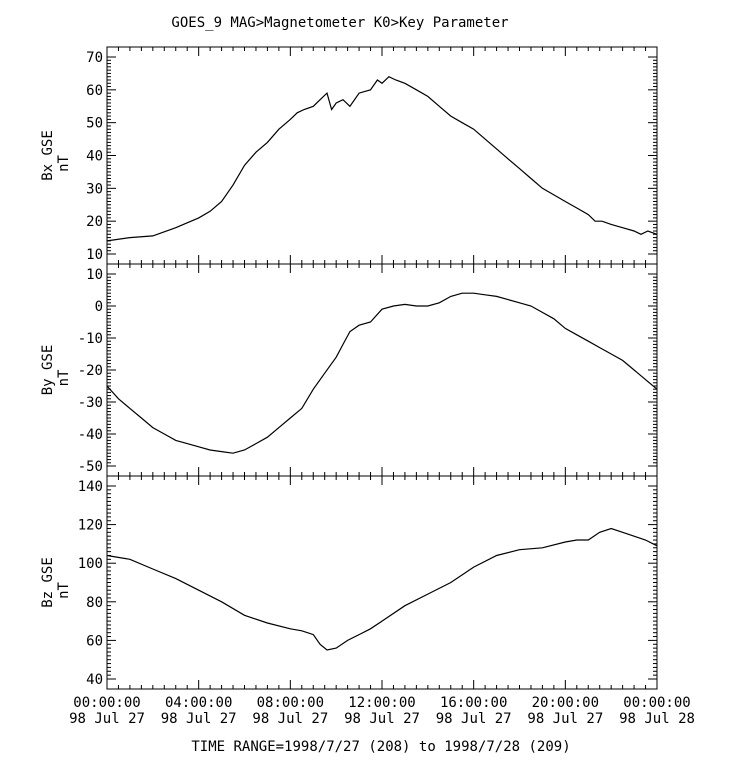 Image resolution: width=755 pixels, height=764 pixels. I want to click on bx-ytick-label: 50, so click(94, 124).